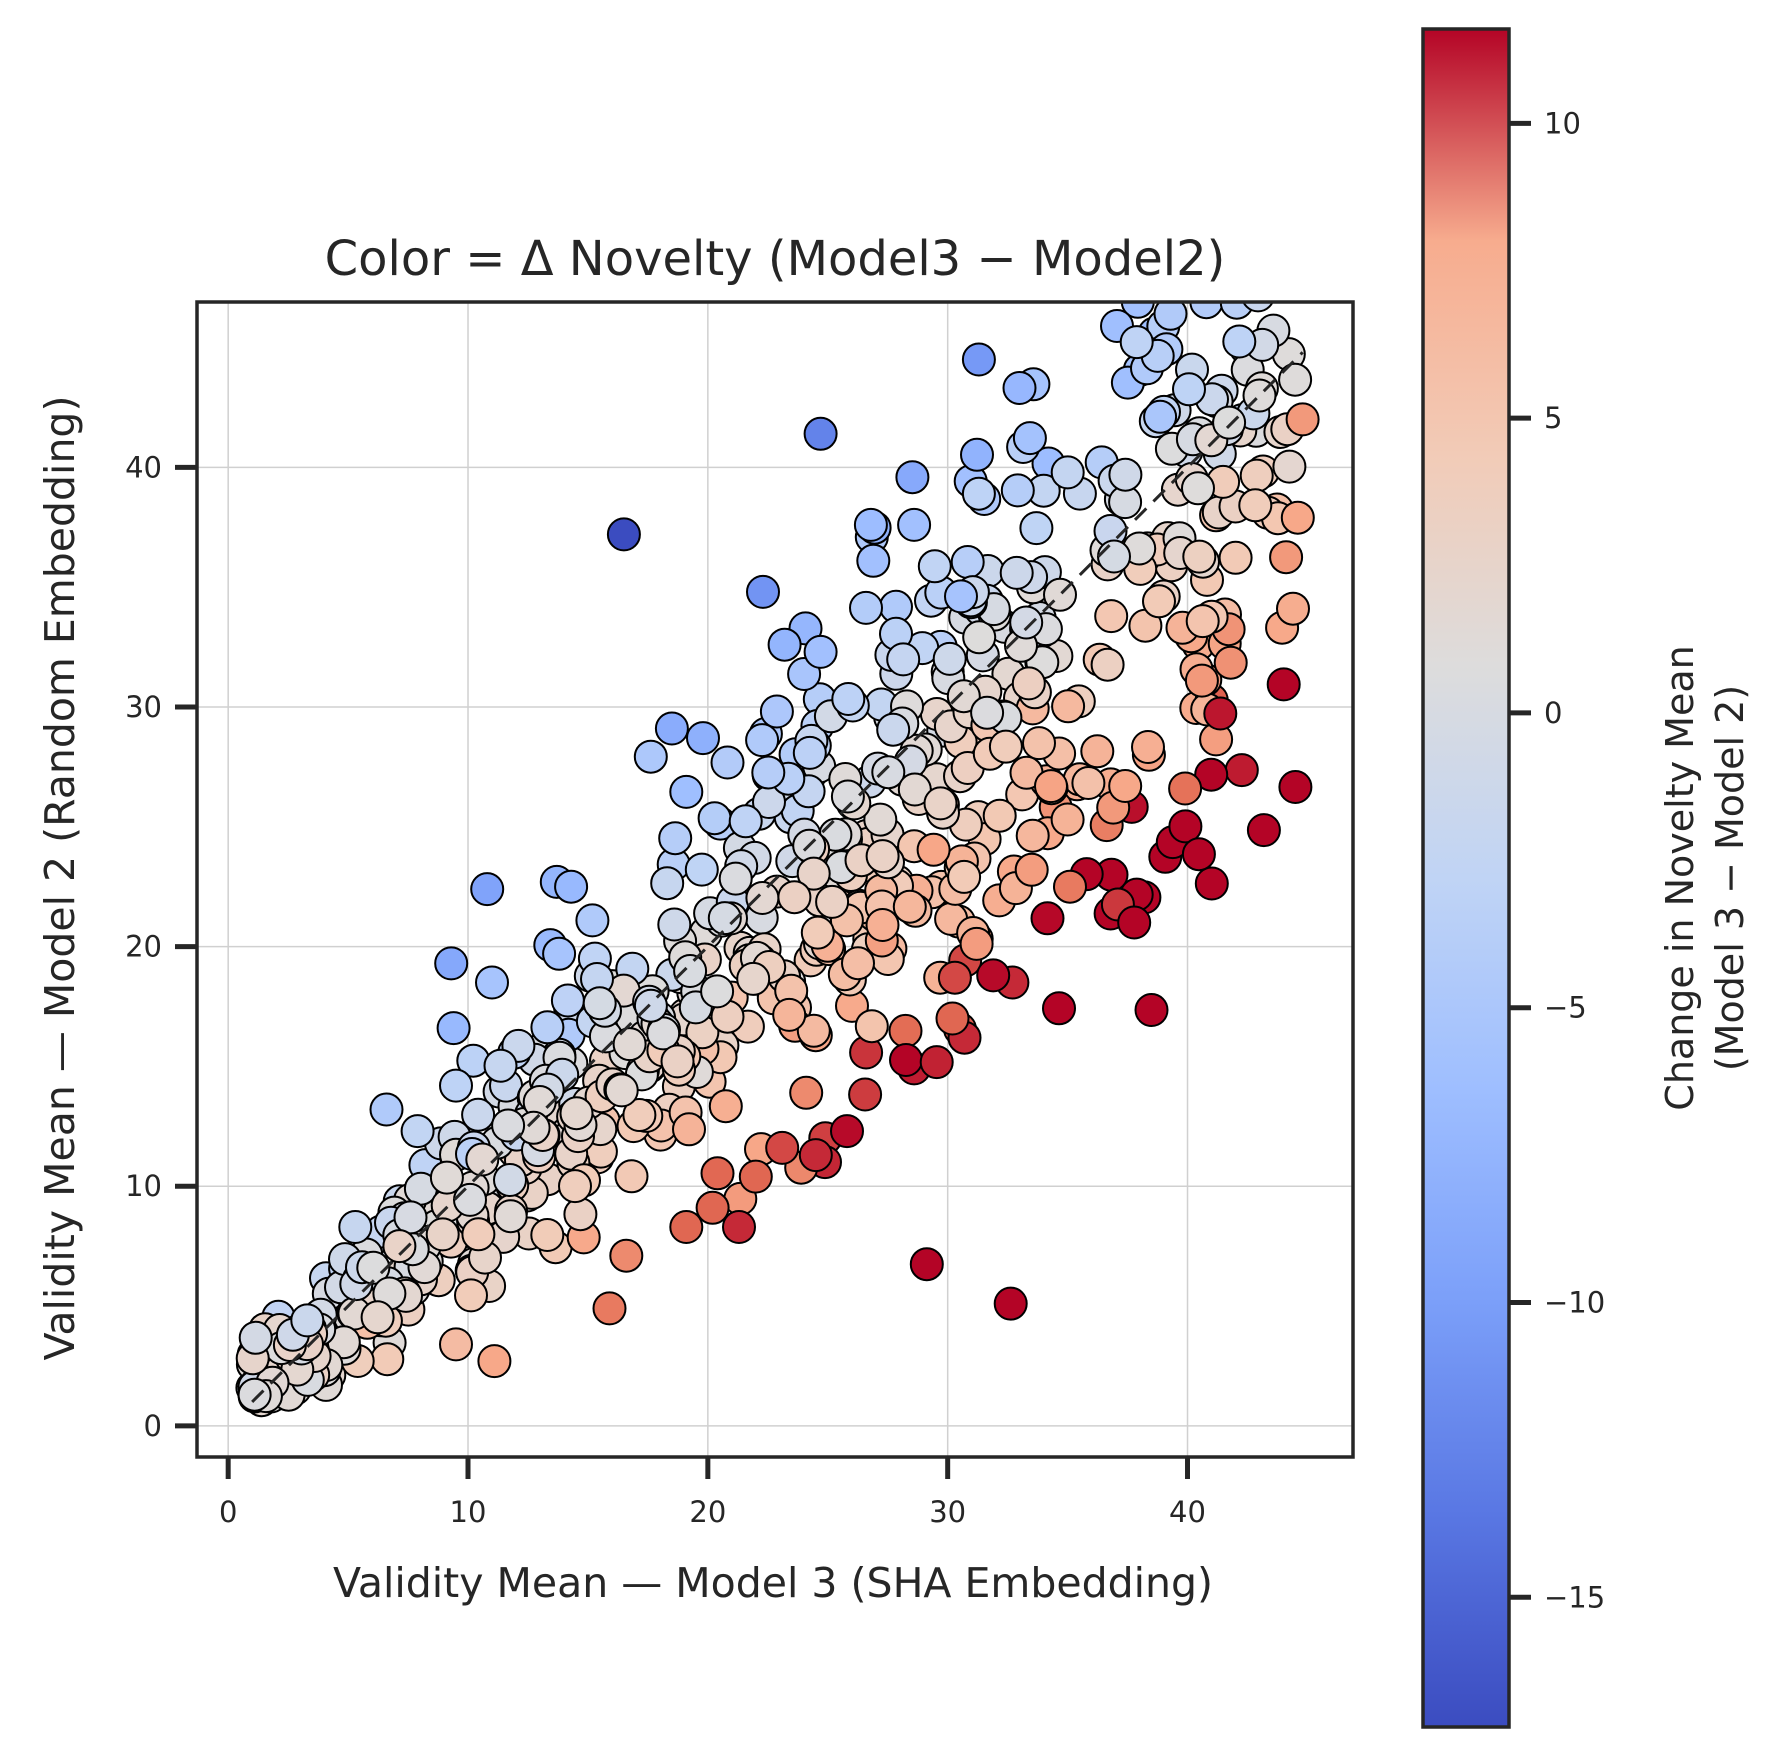 Image resolution: width=1778 pixels, height=1752 pixels. Describe the element at coordinates (153, 1426) in the screenshot. I see `y-tick-label: 0` at that location.